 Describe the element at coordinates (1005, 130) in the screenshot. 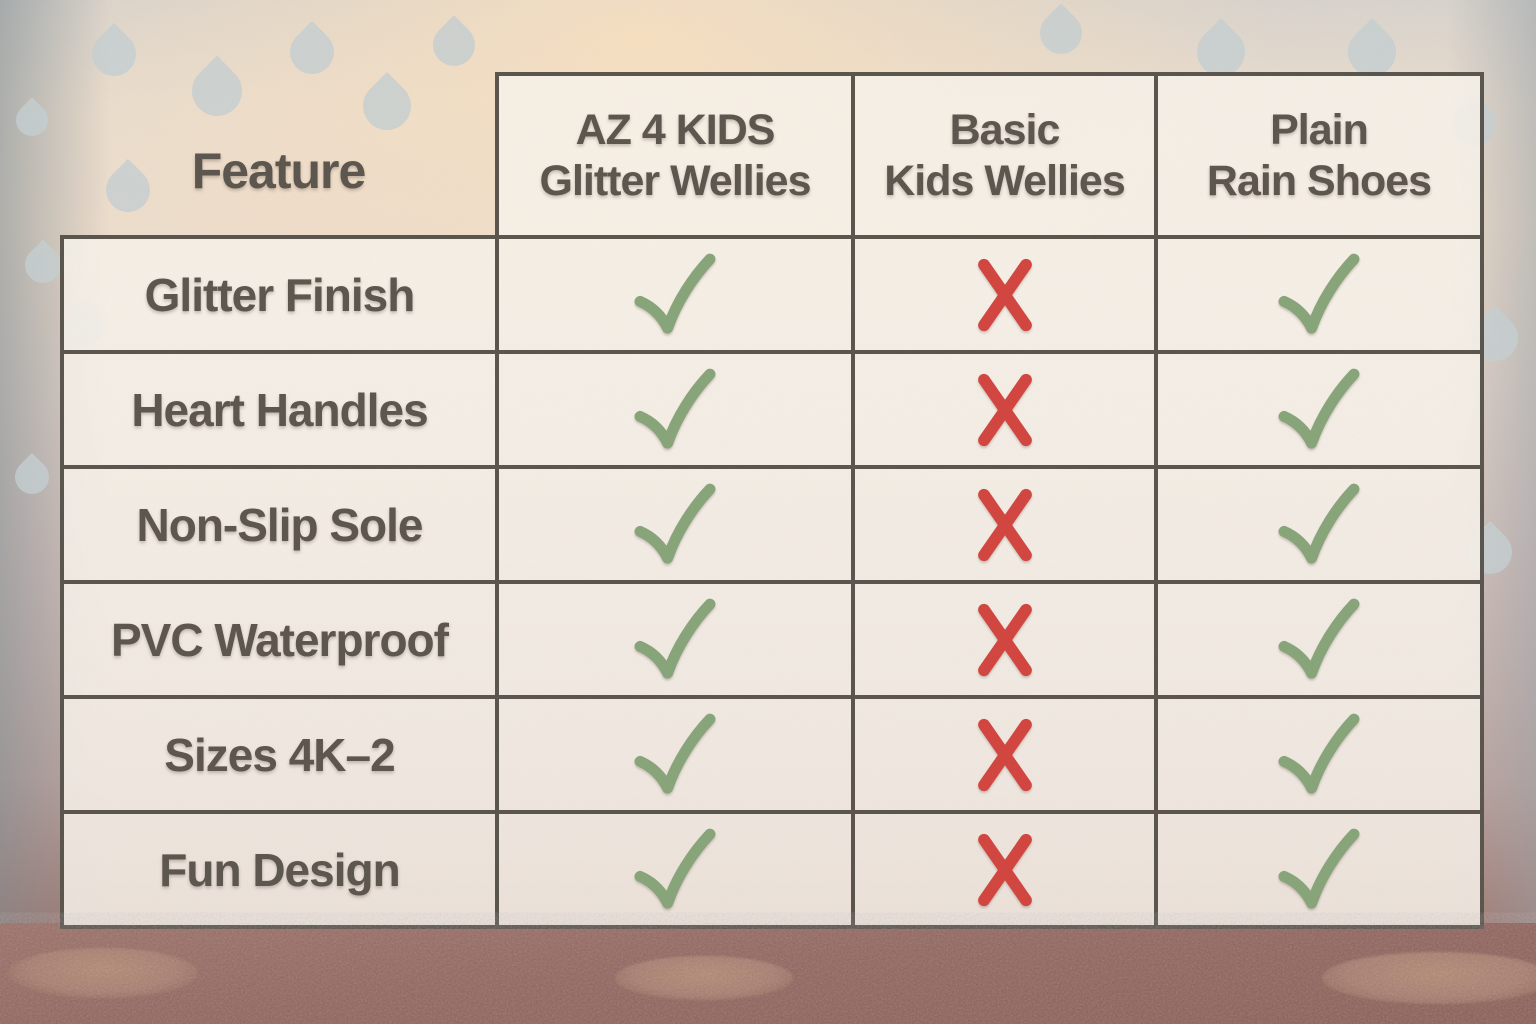

I see `product-header-line: Basic` at that location.